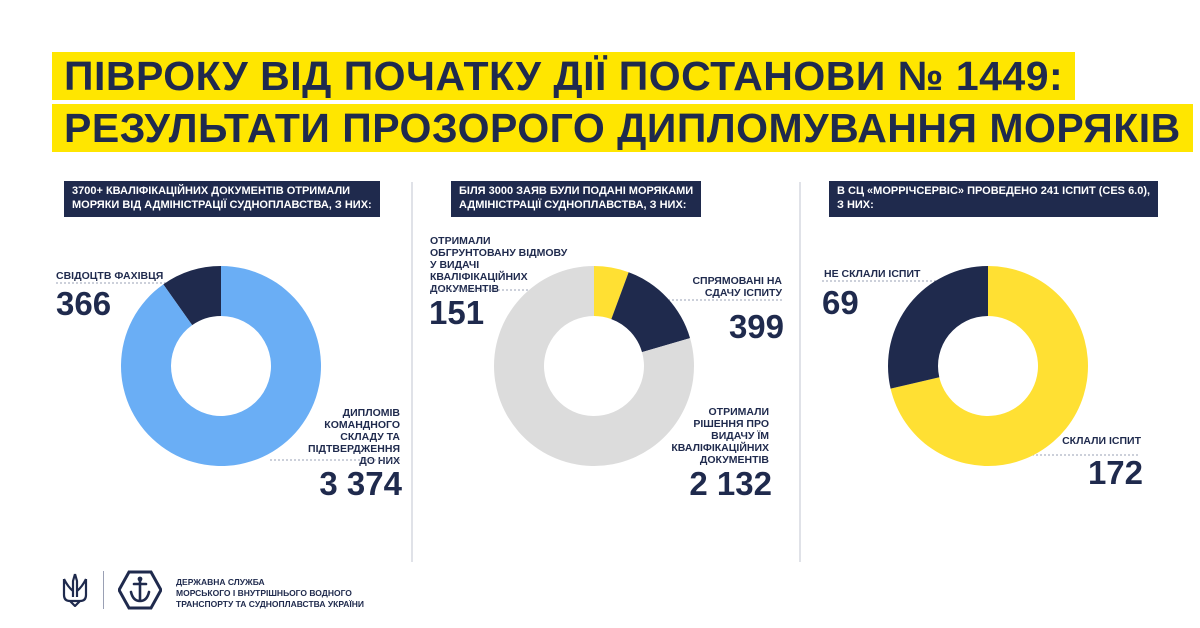 This screenshot has height=628, width=1200. What do you see at coordinates (573, 205) in the screenshot?
I see `chart-2-header-line: АДМІНІСТРАЦІЇ СУДНОПЛАВСТВА, З НИХ:` at bounding box center [573, 205].